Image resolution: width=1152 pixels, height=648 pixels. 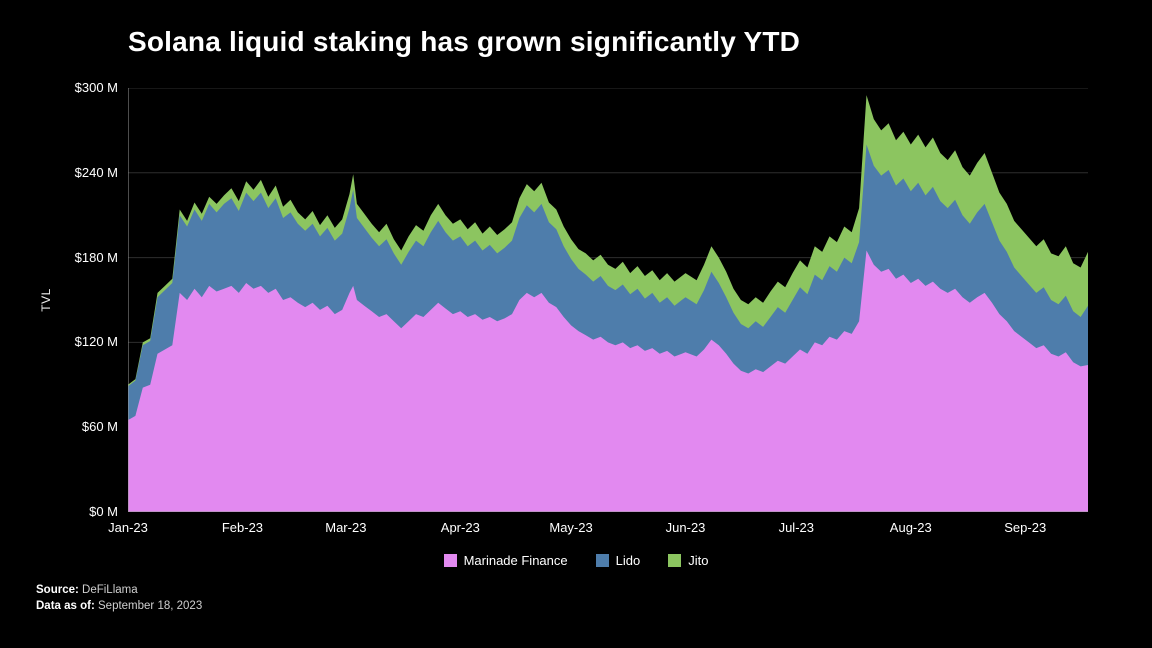 I want to click on legend-label: Lido, so click(x=628, y=560).